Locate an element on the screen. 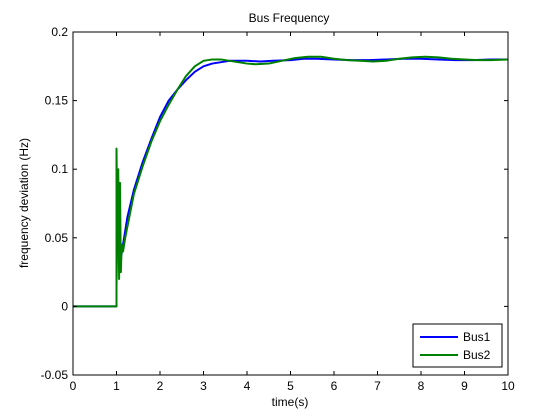 Image resolution: width=560 pixels, height=420 pixels. legend: Bus1 Bus2 is located at coordinates (457, 345).